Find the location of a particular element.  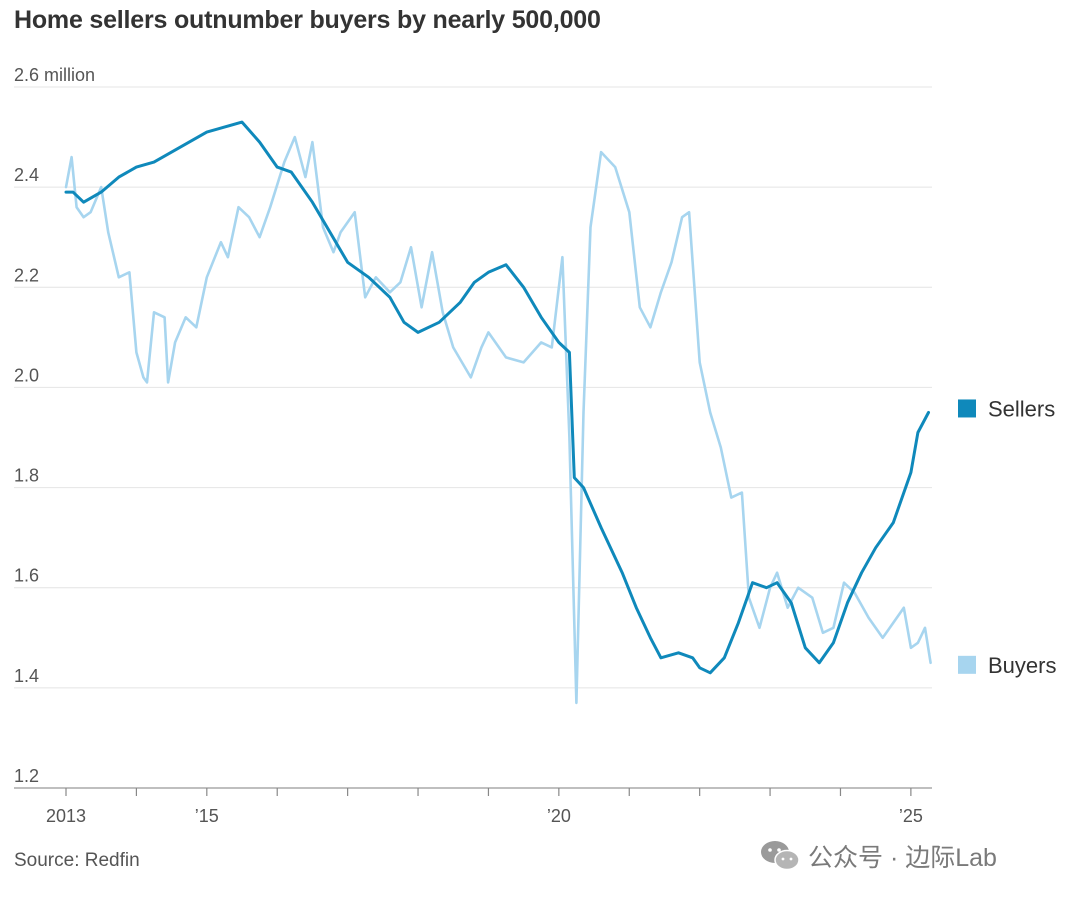

source-note: Source: Redfin is located at coordinates (77, 860).